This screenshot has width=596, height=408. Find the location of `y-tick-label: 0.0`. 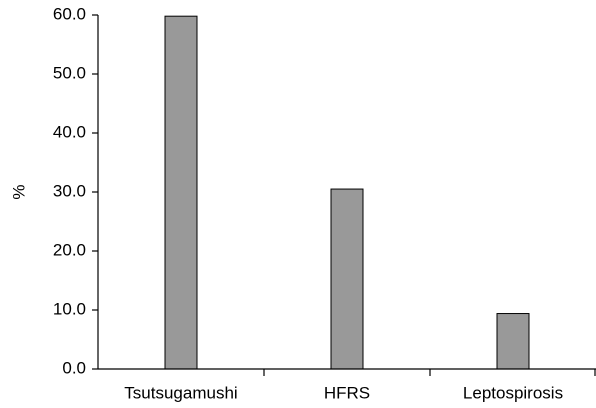

y-tick-label: 0.0 is located at coordinates (74, 367).